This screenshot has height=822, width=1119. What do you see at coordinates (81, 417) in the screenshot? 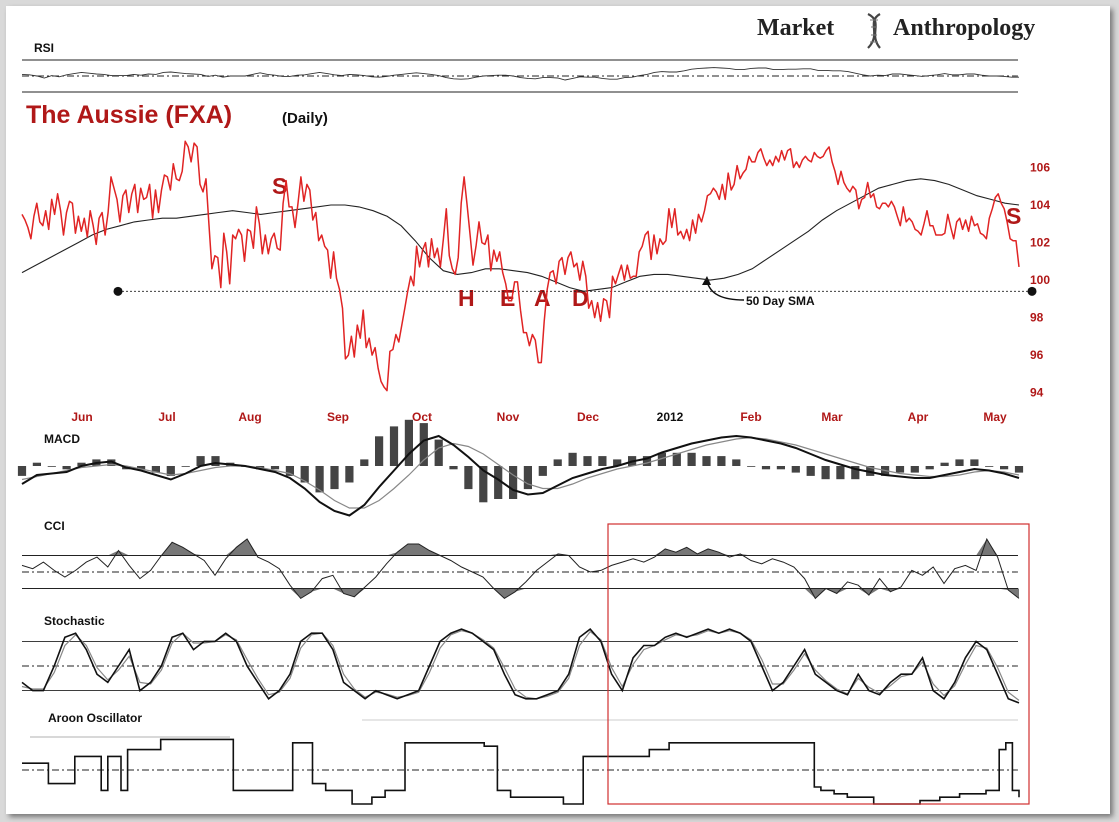
I see `x-tick-label: Jun` at bounding box center [81, 417].